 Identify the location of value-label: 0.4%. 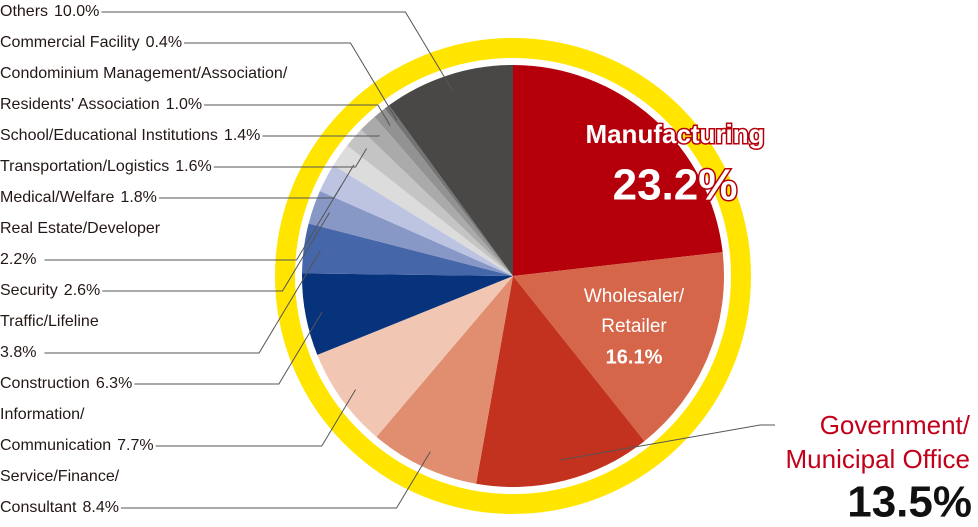
(164, 42).